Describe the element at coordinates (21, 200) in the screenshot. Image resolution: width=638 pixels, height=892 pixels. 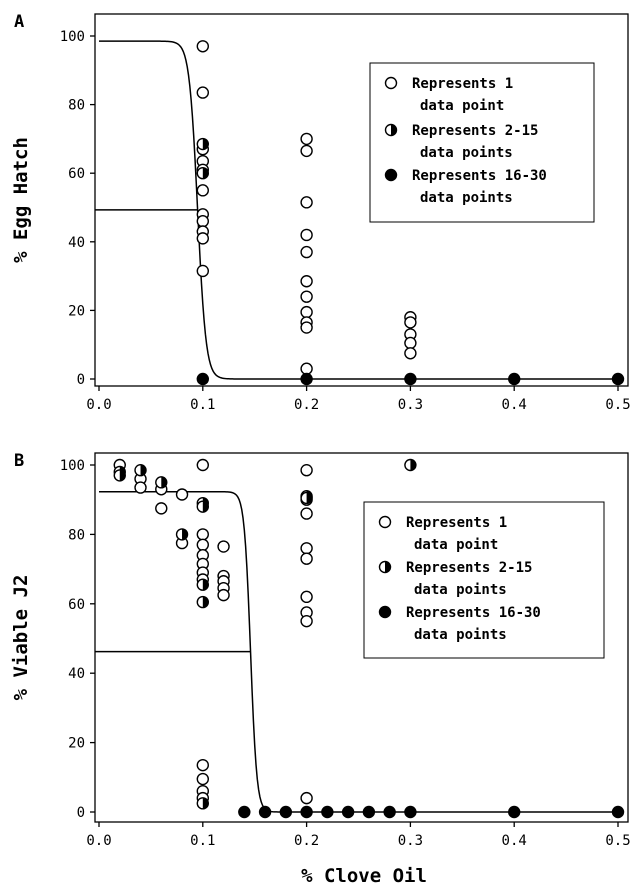
I see `y-axis-title: % Egg Hatch` at that location.